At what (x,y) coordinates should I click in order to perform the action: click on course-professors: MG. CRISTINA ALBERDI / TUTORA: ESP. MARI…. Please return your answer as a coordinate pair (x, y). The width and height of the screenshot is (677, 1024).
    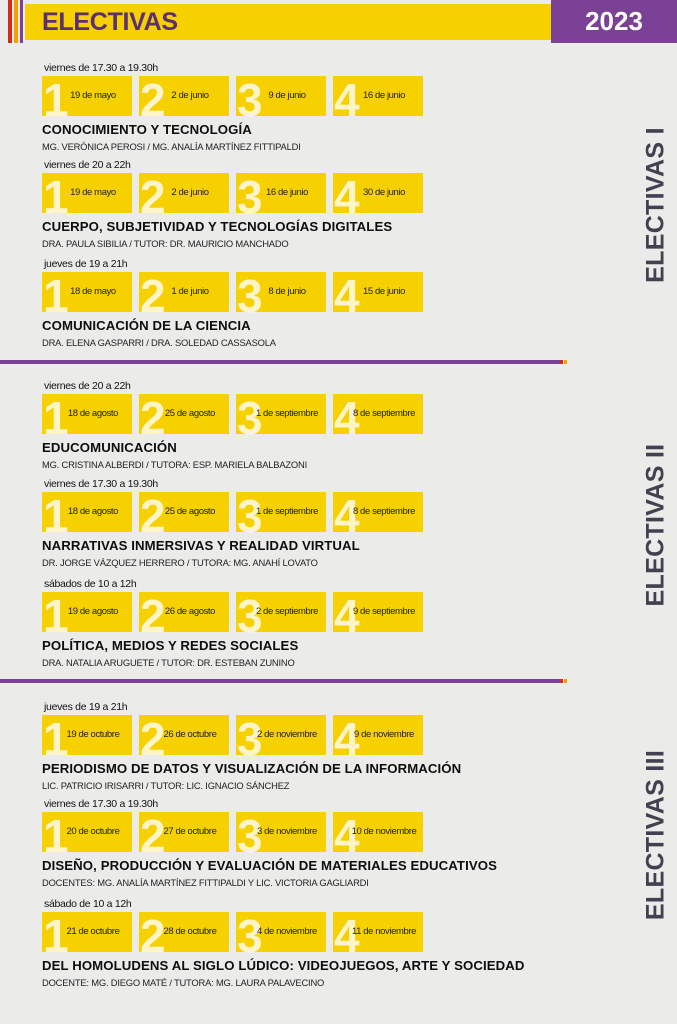
    Looking at the image, I should click on (174, 464).